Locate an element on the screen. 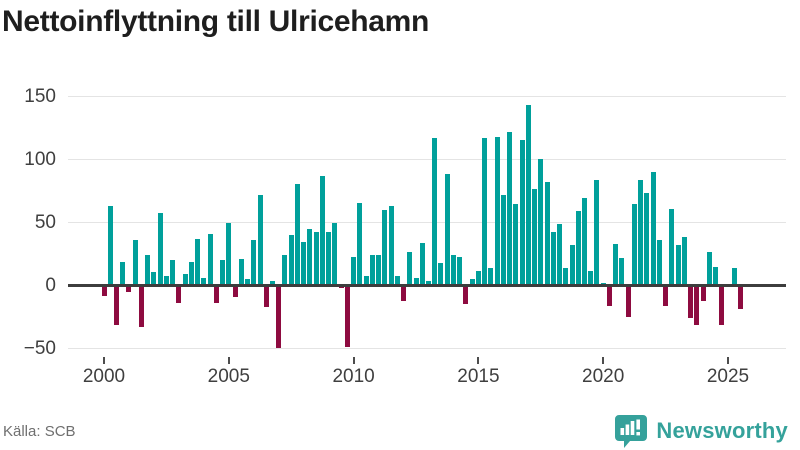 This screenshot has width=800, height=450. x-axis-tick-label: 2025 is located at coordinates (728, 376).